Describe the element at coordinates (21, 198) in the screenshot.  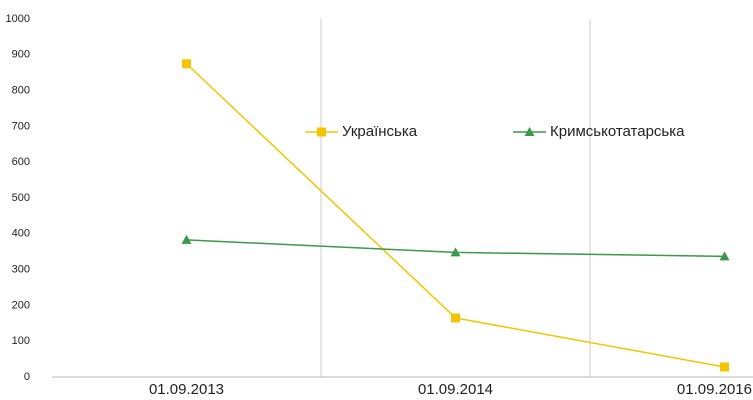
I see `y-tick-label: 500` at that location.